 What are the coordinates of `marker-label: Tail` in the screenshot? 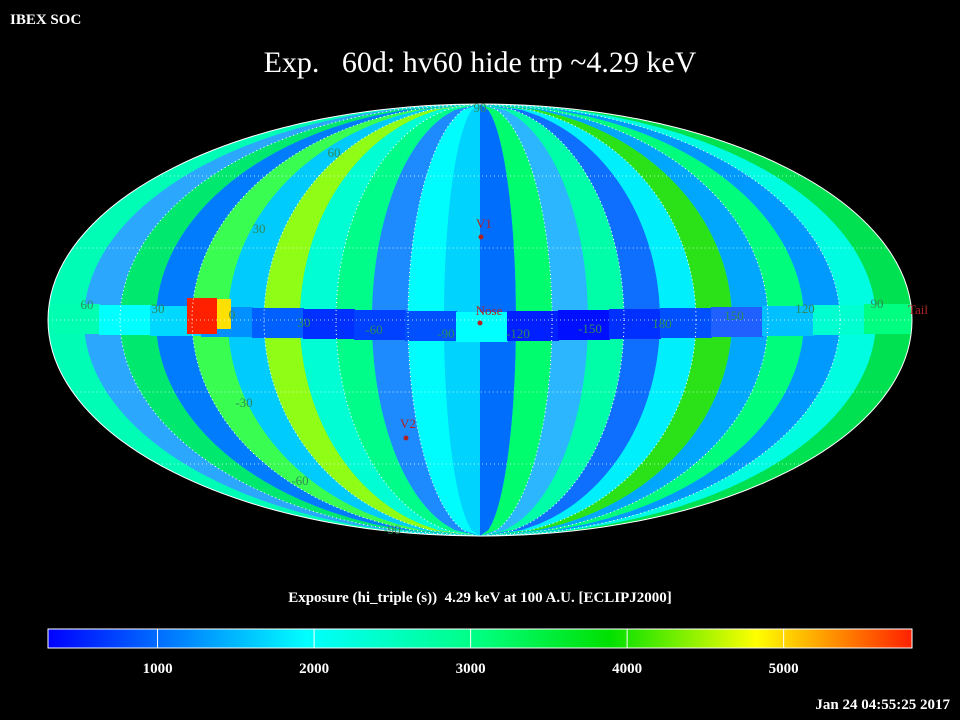 It's located at (918, 309).